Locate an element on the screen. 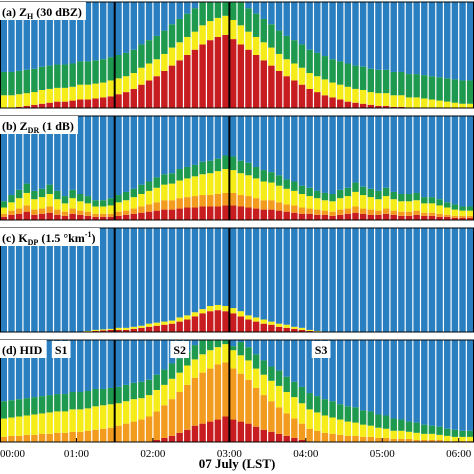  stage-label-2: S2 is located at coordinates (180, 349).